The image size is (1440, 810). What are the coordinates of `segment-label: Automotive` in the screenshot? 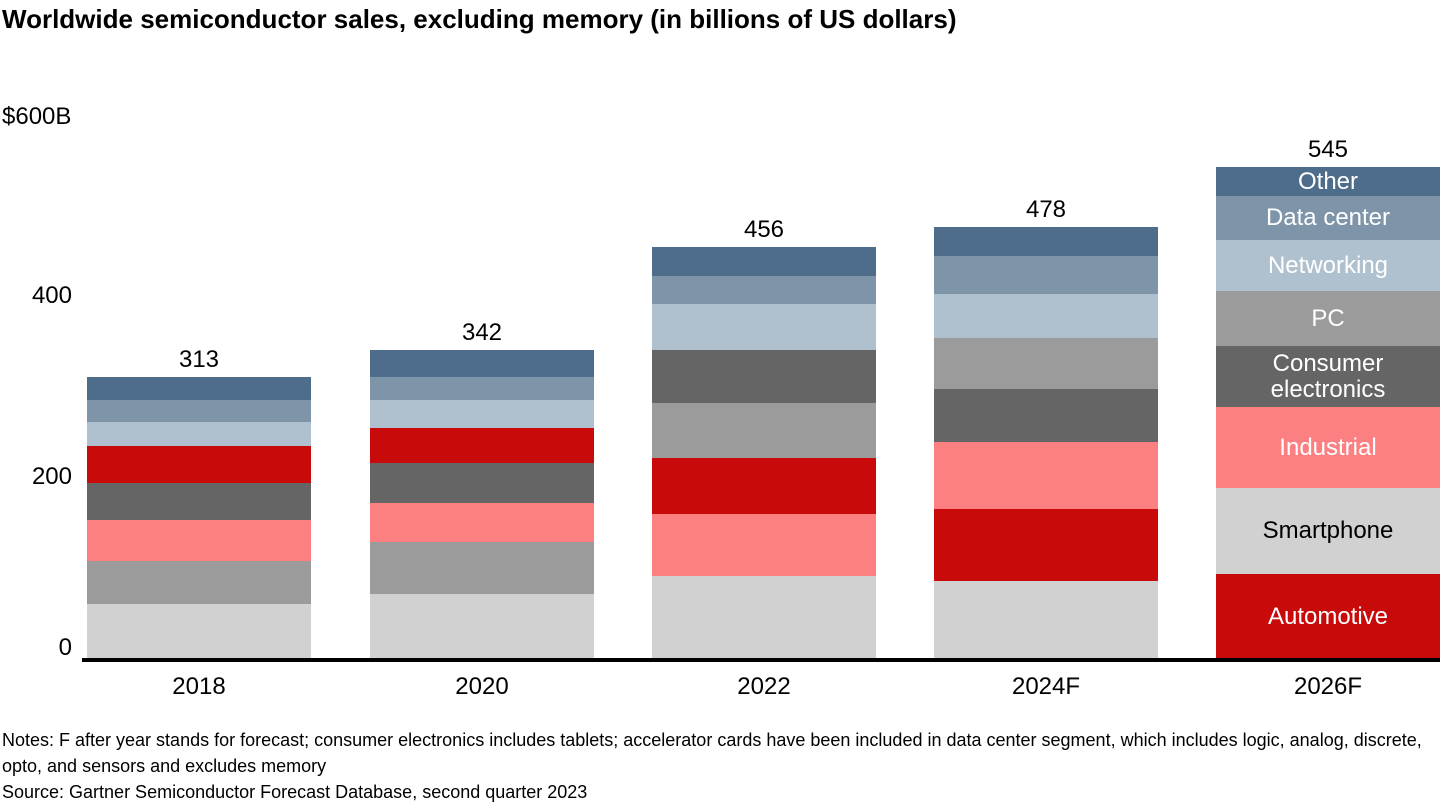 It's located at (1328, 616).